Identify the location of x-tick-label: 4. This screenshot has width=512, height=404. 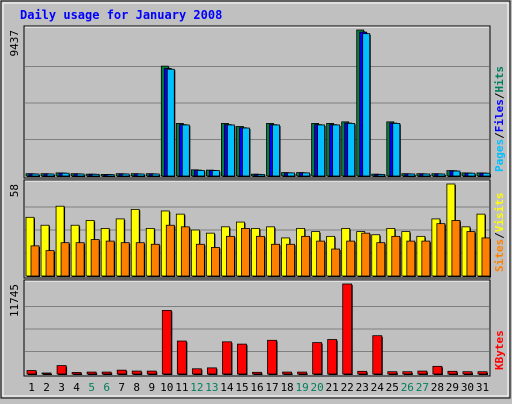
(76, 387).